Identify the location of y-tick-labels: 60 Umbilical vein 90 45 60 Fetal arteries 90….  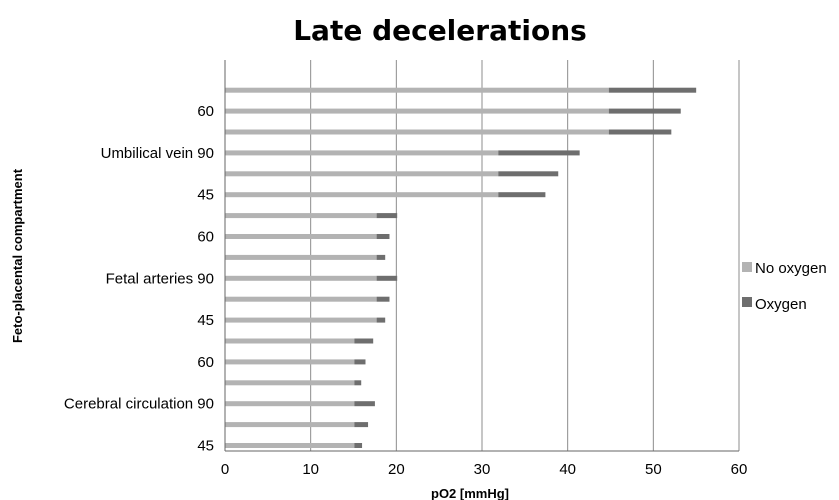
(139, 278).